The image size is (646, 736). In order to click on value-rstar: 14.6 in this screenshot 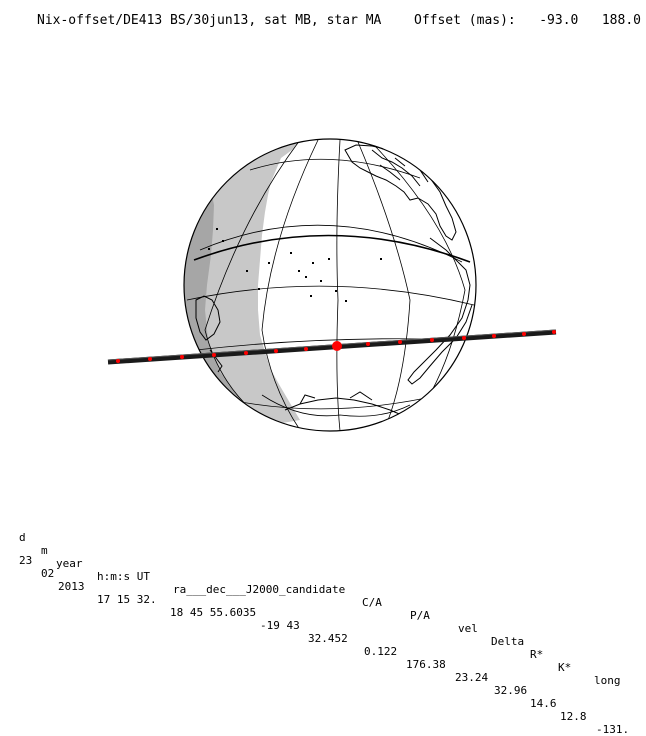, I will do `click(543, 703)`.